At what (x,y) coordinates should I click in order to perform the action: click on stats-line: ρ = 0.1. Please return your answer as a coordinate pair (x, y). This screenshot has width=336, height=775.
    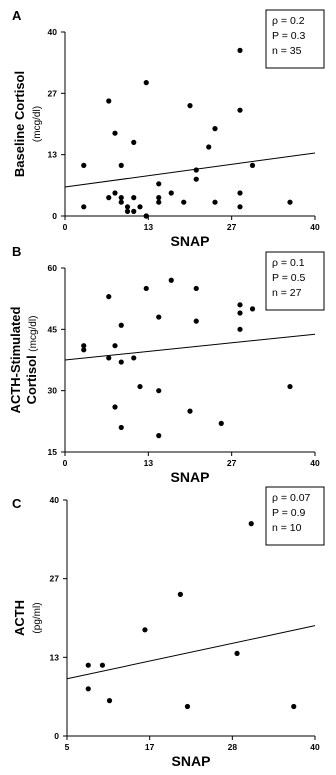
    Looking at the image, I should click on (288, 263).